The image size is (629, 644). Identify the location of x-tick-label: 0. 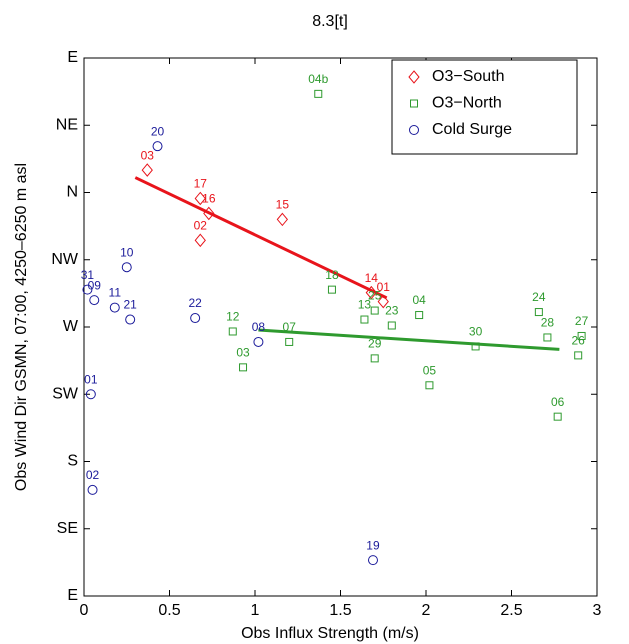
(84, 610).